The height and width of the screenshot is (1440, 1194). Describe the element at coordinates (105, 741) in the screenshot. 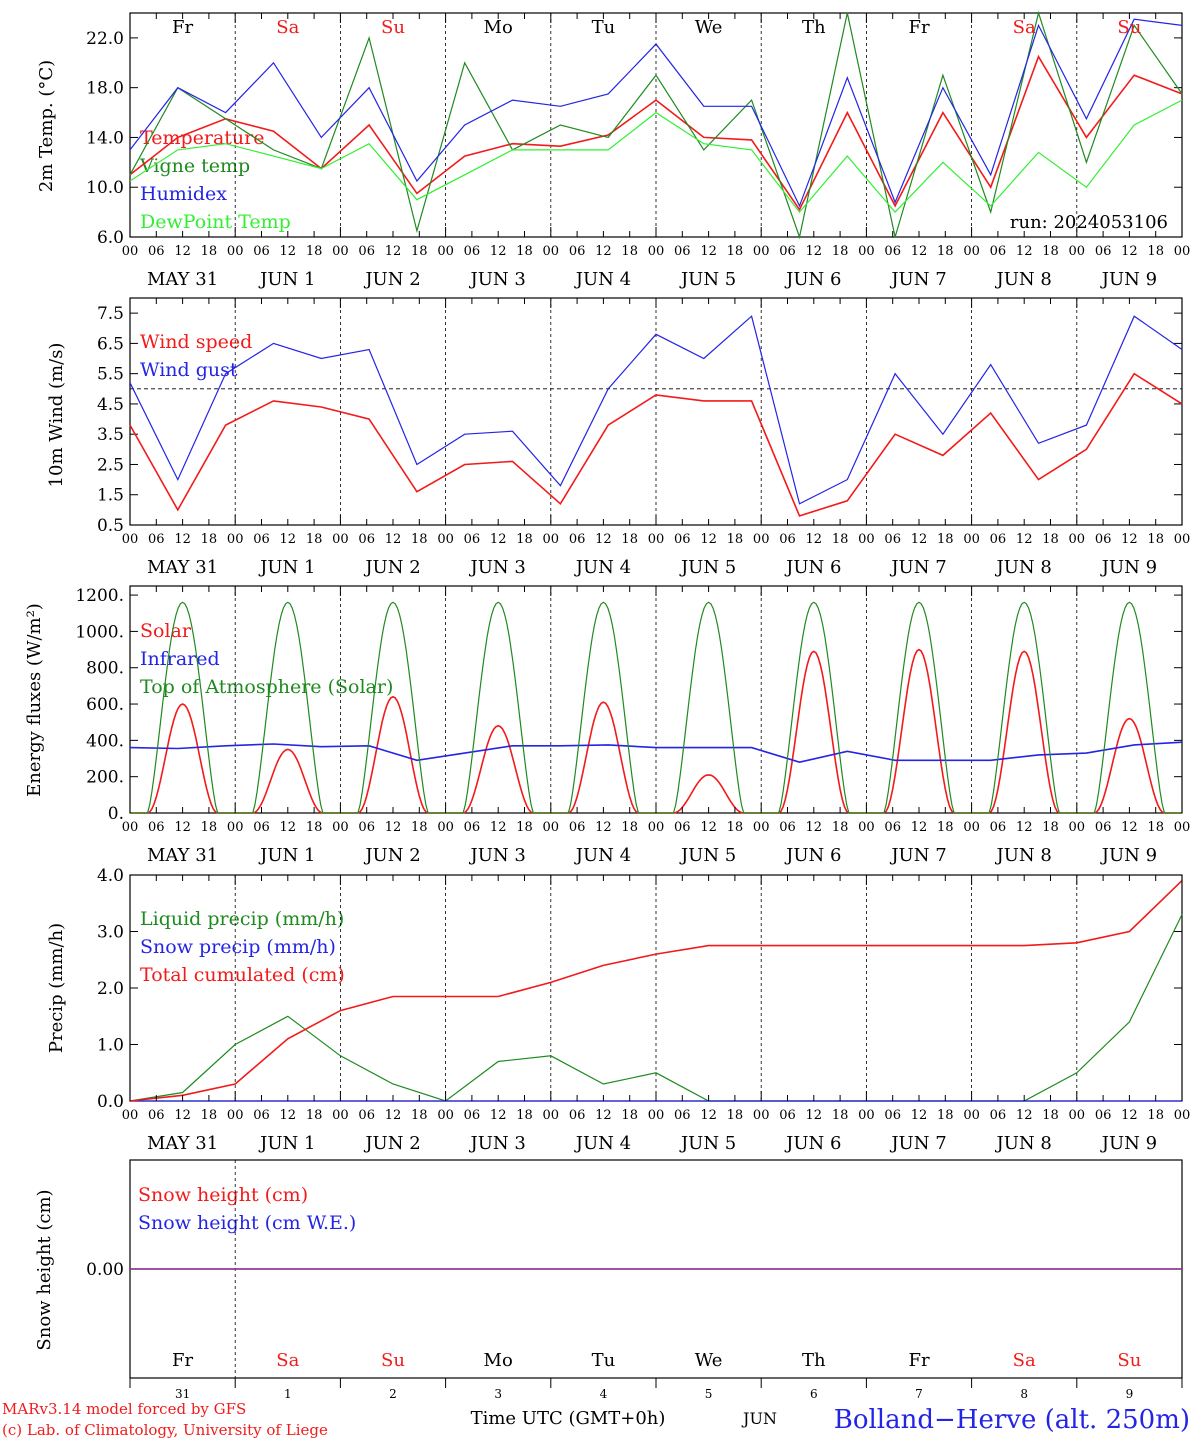

I see `y-tick-label: 400.` at that location.